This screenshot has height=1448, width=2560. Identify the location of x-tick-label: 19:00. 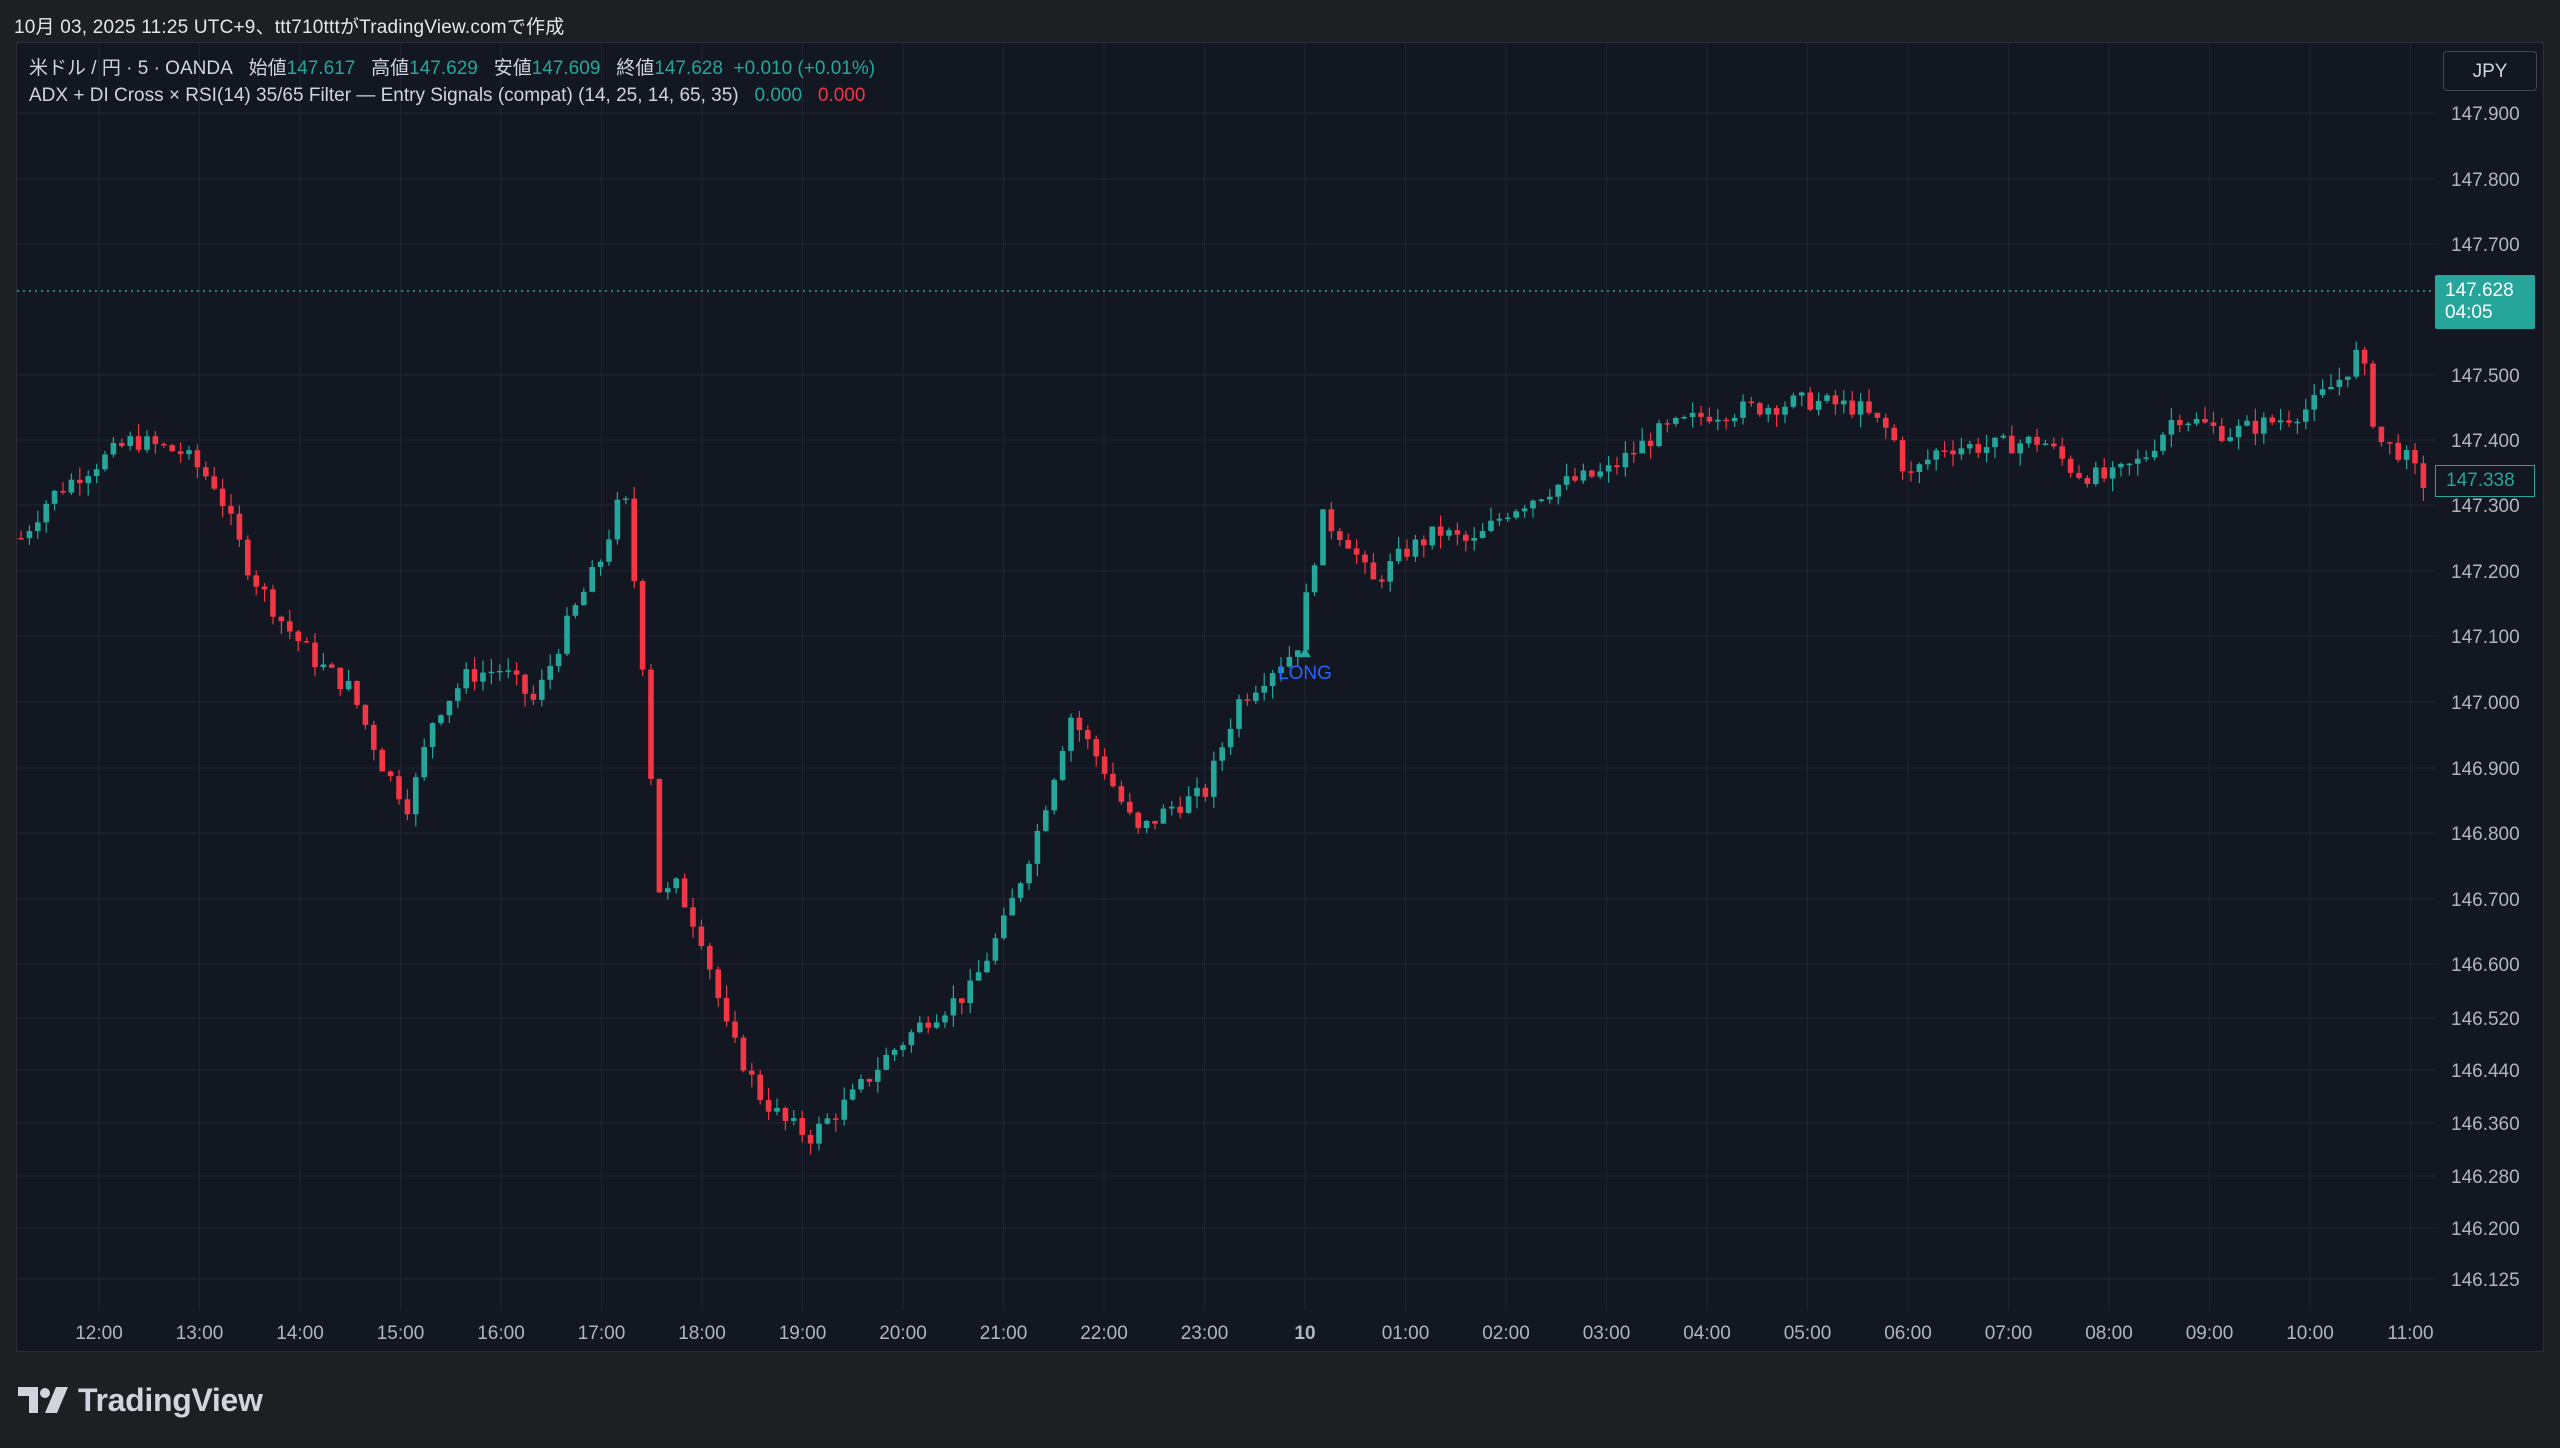
(803, 1333).